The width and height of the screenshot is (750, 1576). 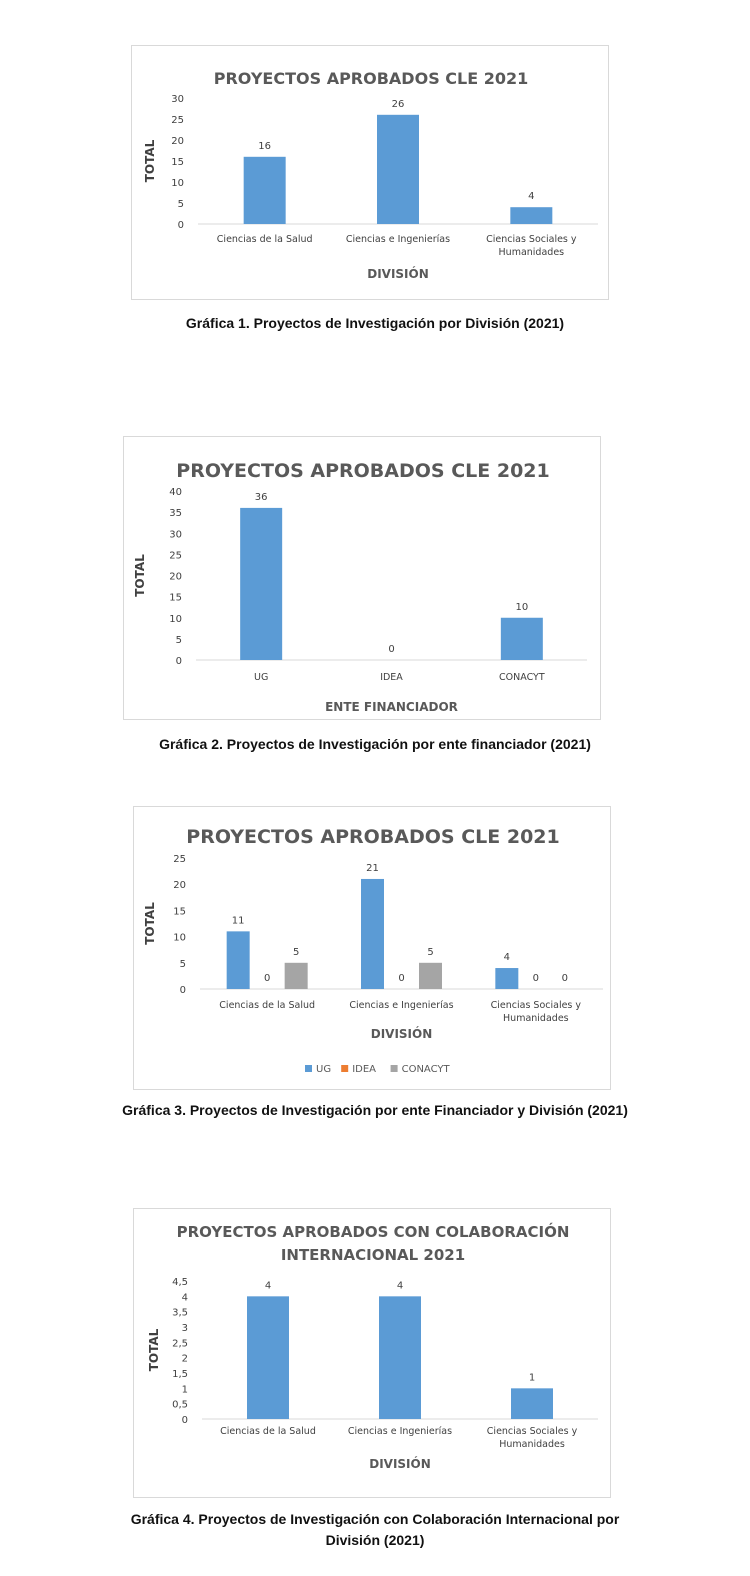 What do you see at coordinates (261, 677) in the screenshot?
I see `x-category-label: UG` at bounding box center [261, 677].